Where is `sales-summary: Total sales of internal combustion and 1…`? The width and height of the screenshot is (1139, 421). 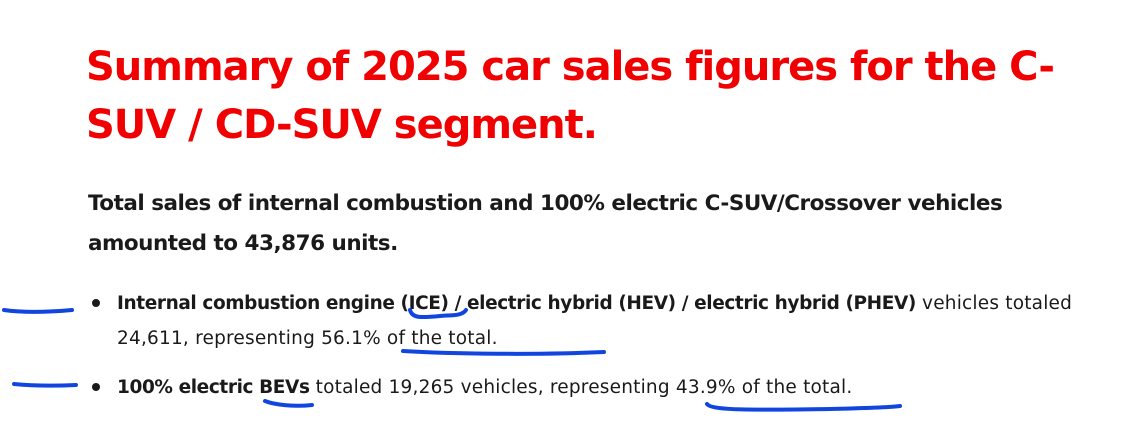
sales-summary: Total sales of internal combustion and 1… is located at coordinates (545, 223).